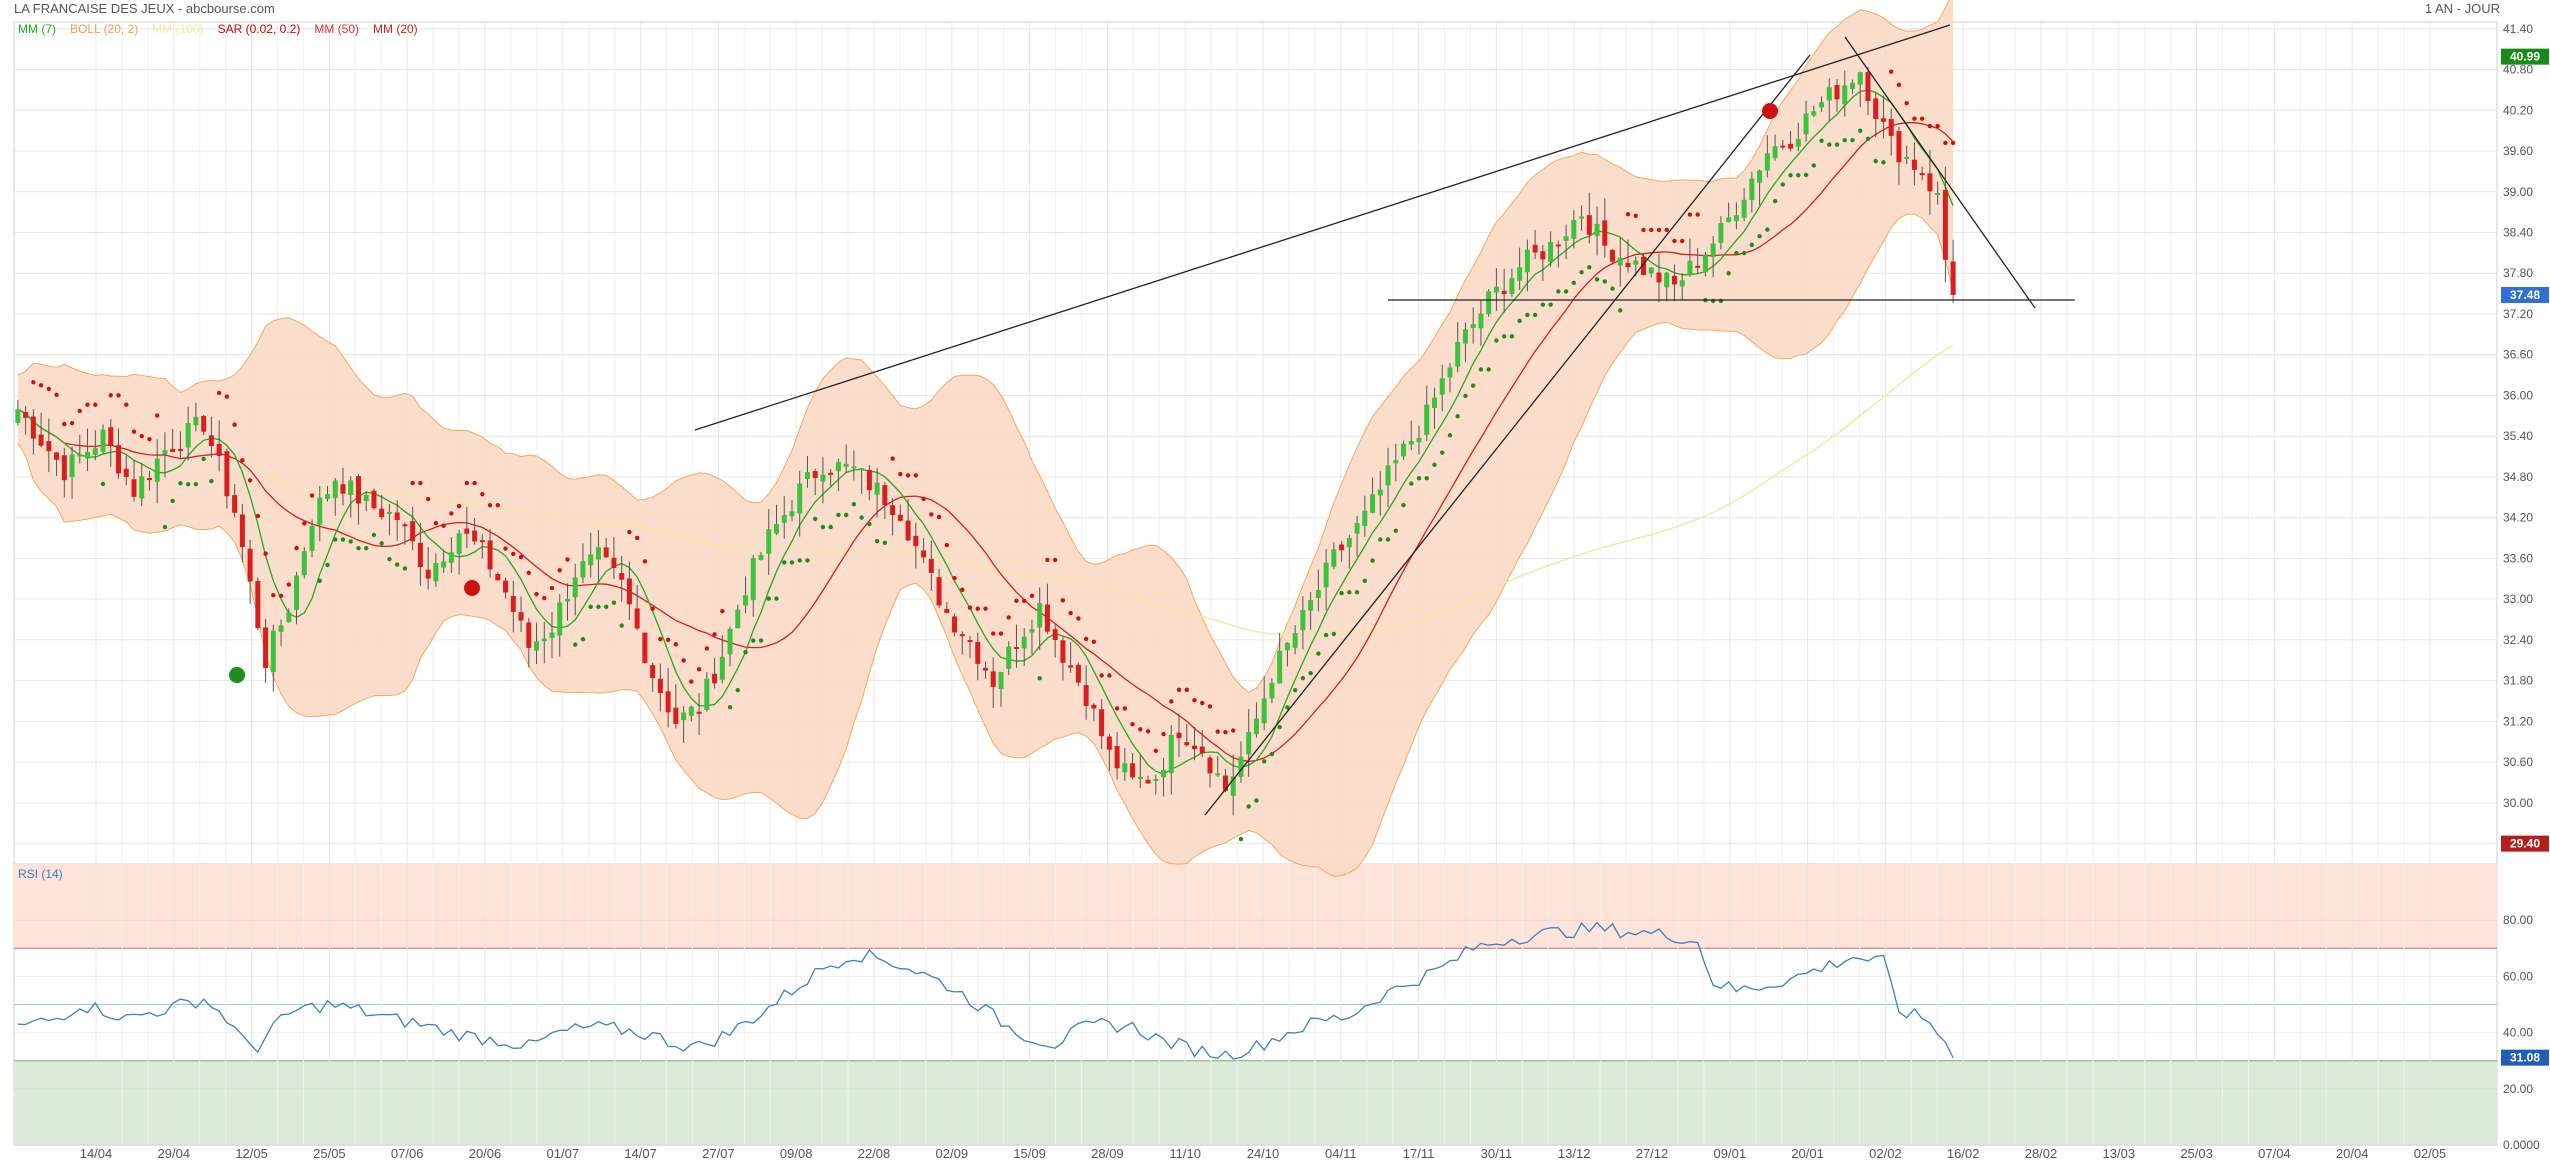  I want to click on legend-sar: SAR (0.02, 0.2), so click(259, 29).